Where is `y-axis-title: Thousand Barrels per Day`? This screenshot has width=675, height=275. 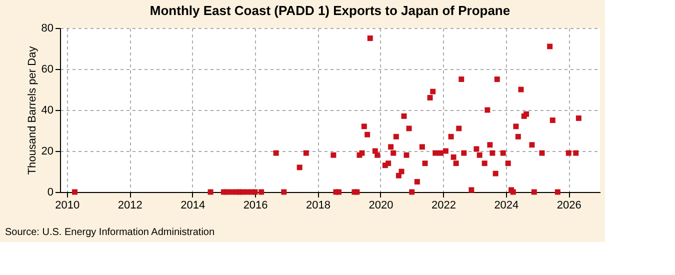
y-axis-title: Thousand Barrels per Day is located at coordinates (32, 110).